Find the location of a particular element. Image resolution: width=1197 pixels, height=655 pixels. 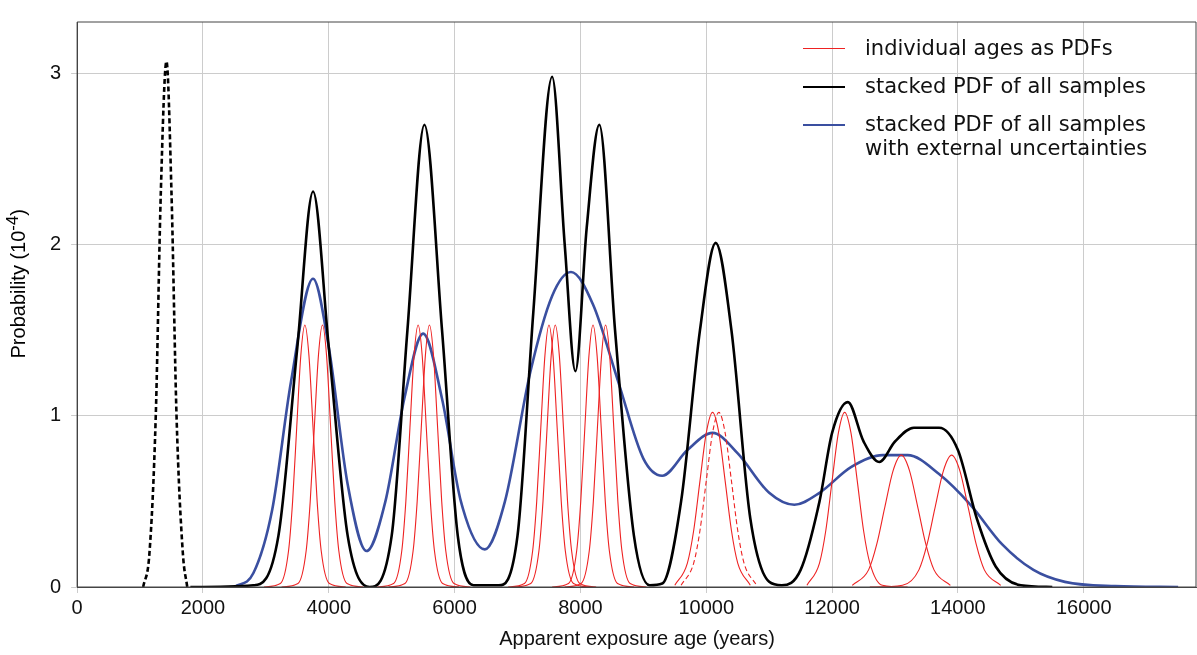

legend-label: stacked PDF of all samples with external uncertainties is located at coordinates (1007, 136).